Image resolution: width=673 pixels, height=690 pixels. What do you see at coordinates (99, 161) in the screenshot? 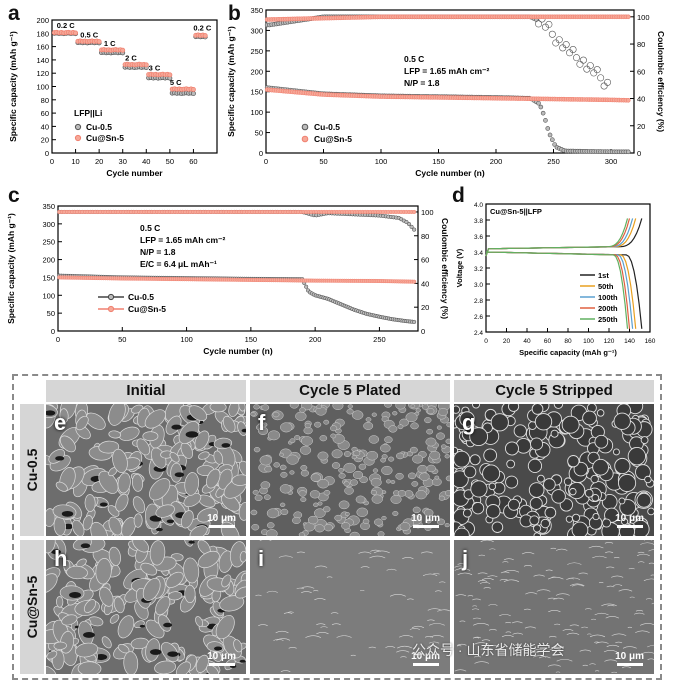
I see `x-tick-label: 20` at bounding box center [99, 161].